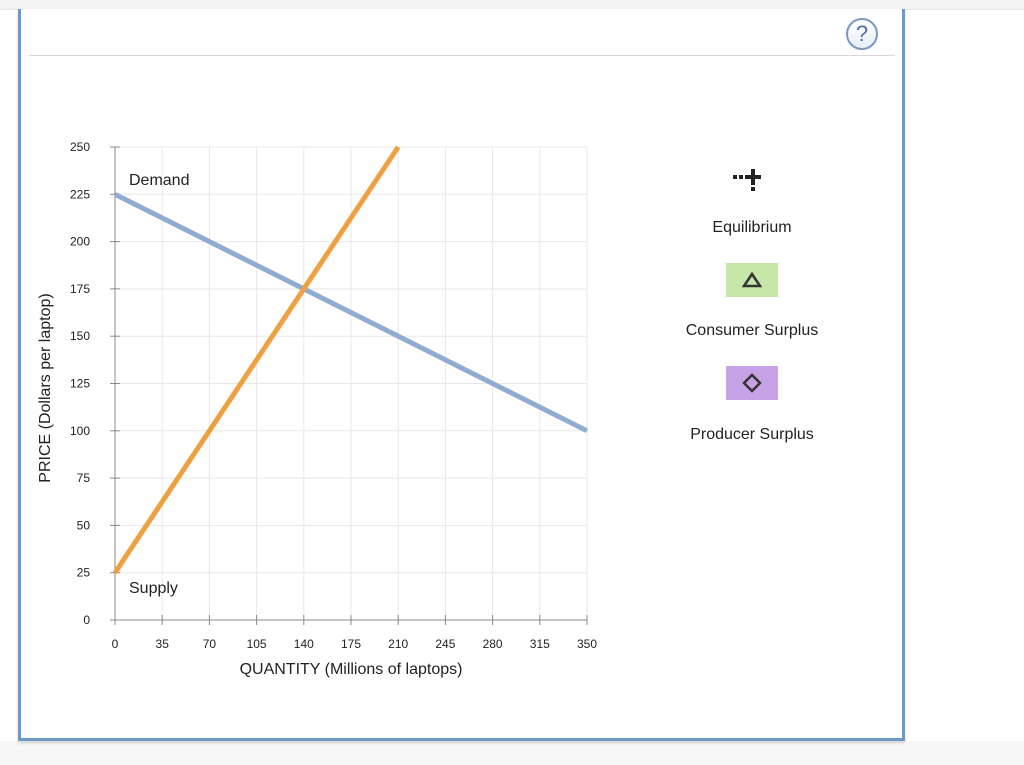 Image resolution: width=1024 pixels, height=765 pixels. I want to click on legend-producer-surplus-label: Producer Surplus, so click(752, 434).